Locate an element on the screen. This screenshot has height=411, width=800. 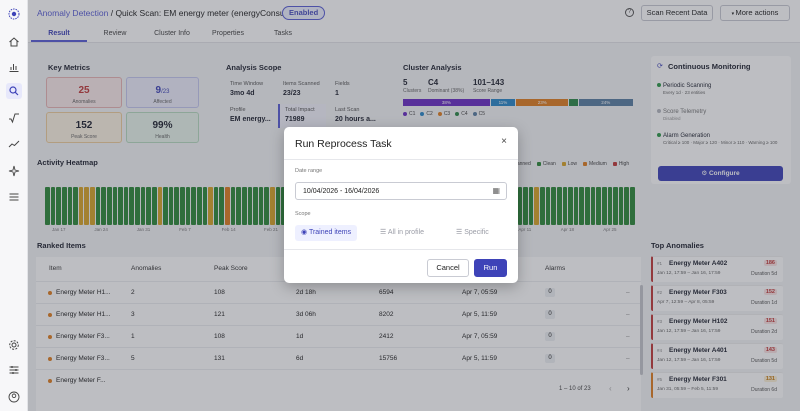
monitoring-telemetry: Score Telemetry Disabled is located at coordinates (681, 114).